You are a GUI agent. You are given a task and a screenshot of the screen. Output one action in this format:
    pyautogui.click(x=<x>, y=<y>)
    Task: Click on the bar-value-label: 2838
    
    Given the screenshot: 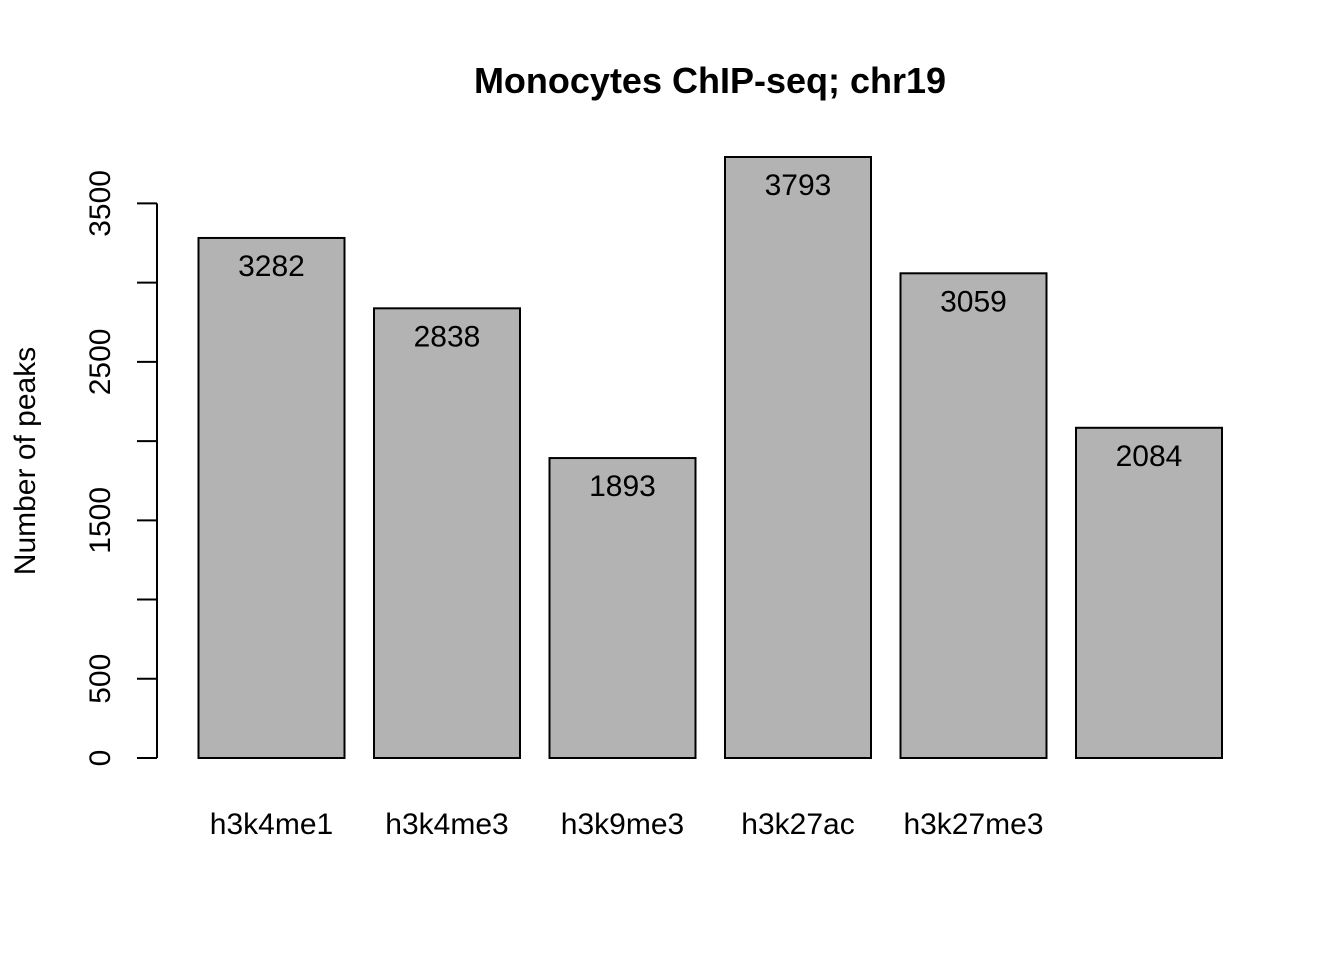 What is the action you would take?
    pyautogui.click(x=447, y=336)
    